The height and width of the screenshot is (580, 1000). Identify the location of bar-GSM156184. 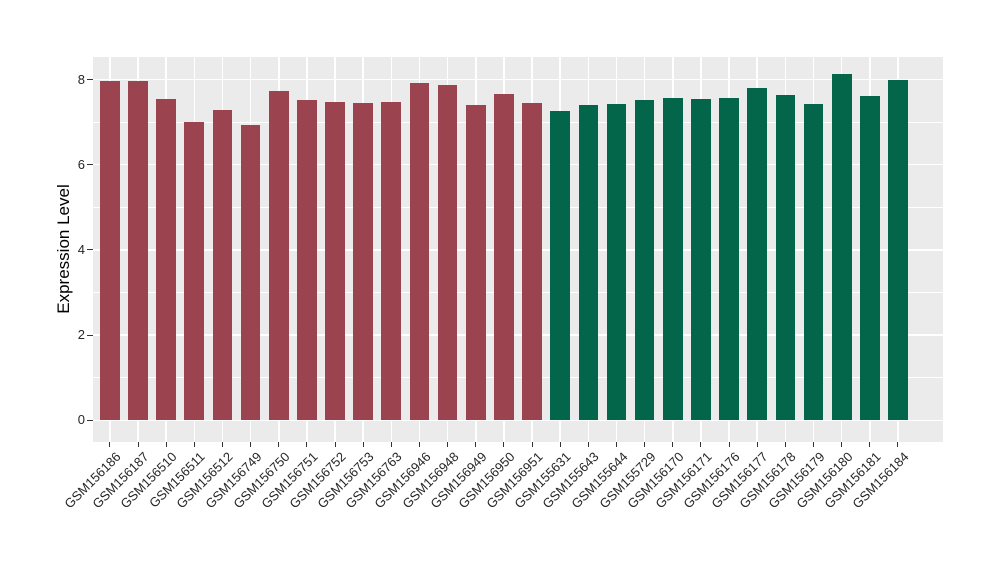
(898, 250).